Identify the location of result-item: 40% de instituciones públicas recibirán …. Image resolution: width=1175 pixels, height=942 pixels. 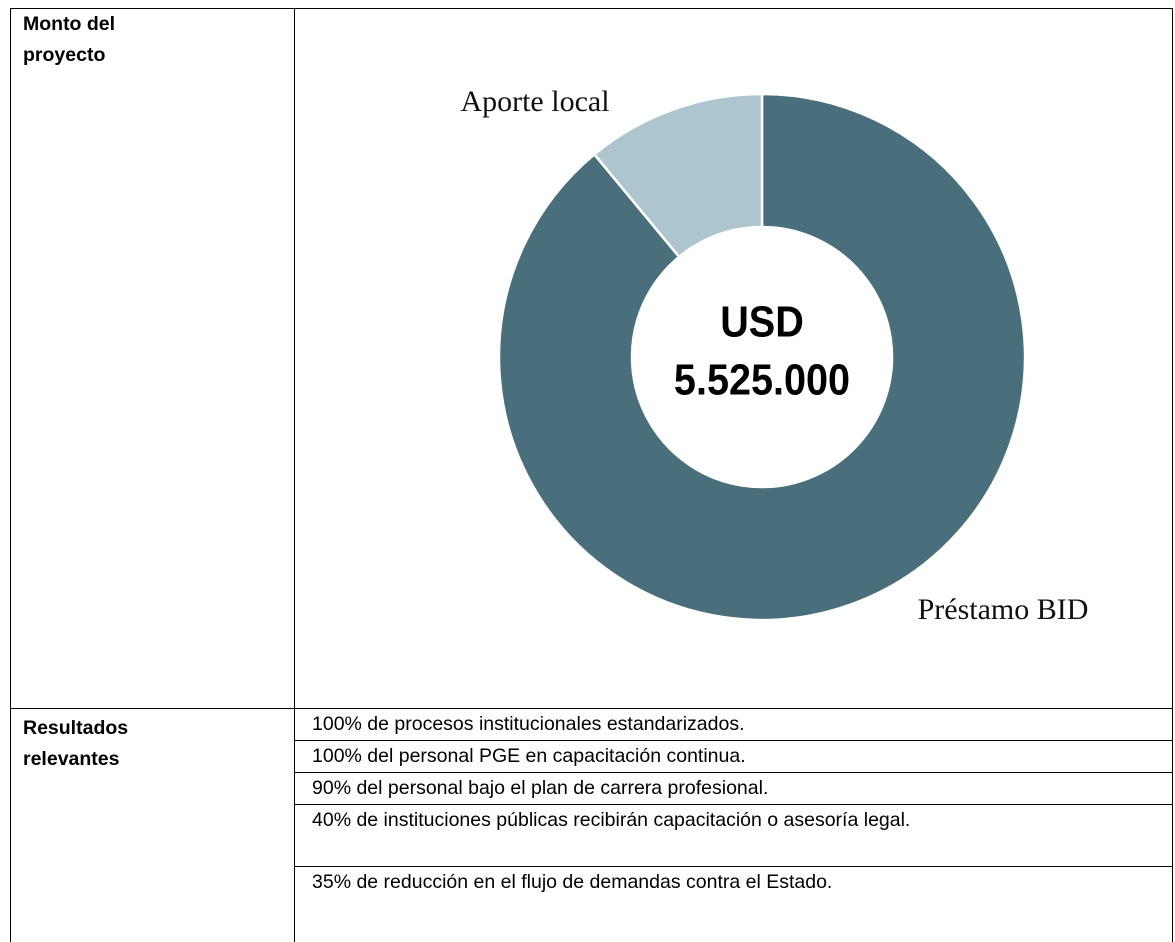
(733, 835).